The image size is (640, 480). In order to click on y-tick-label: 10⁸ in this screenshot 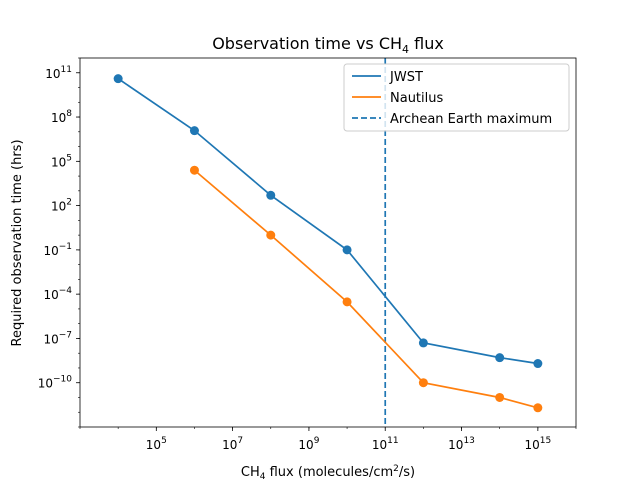, I will do `click(61, 117)`.